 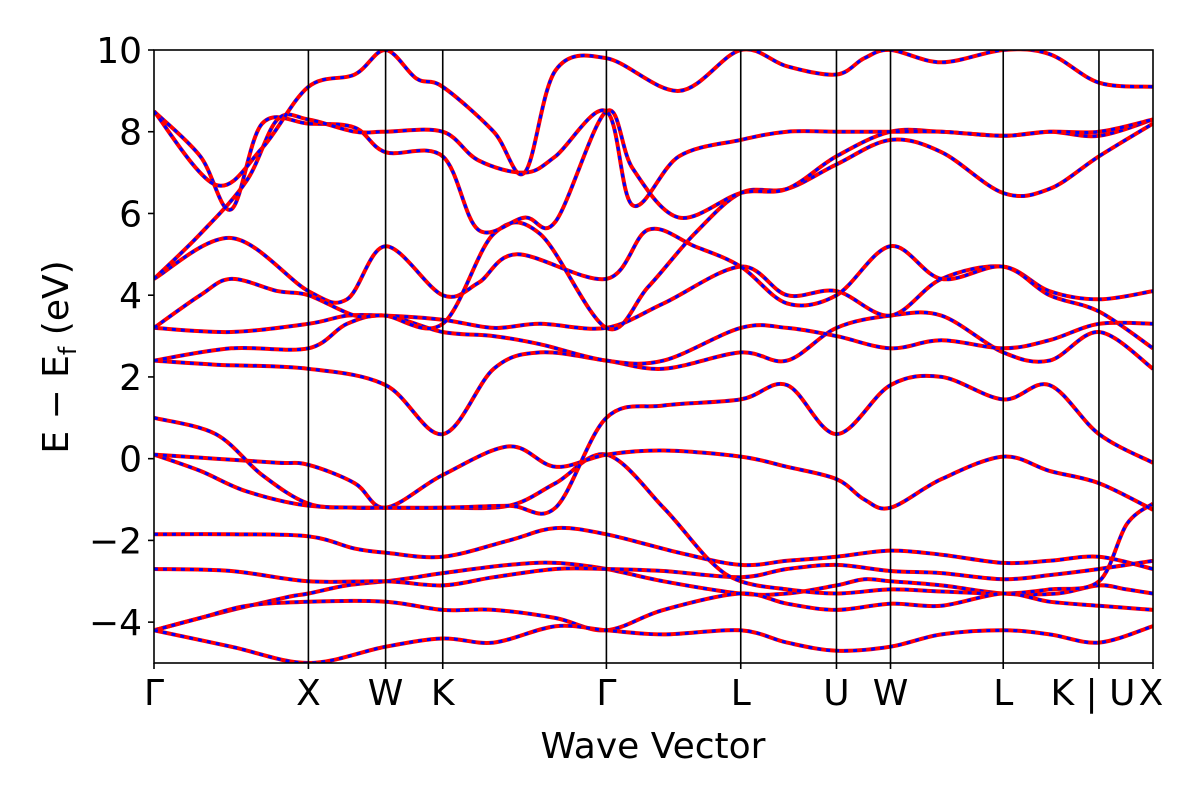 I want to click on y-tick-label-0: −4, so click(x=115, y=623).